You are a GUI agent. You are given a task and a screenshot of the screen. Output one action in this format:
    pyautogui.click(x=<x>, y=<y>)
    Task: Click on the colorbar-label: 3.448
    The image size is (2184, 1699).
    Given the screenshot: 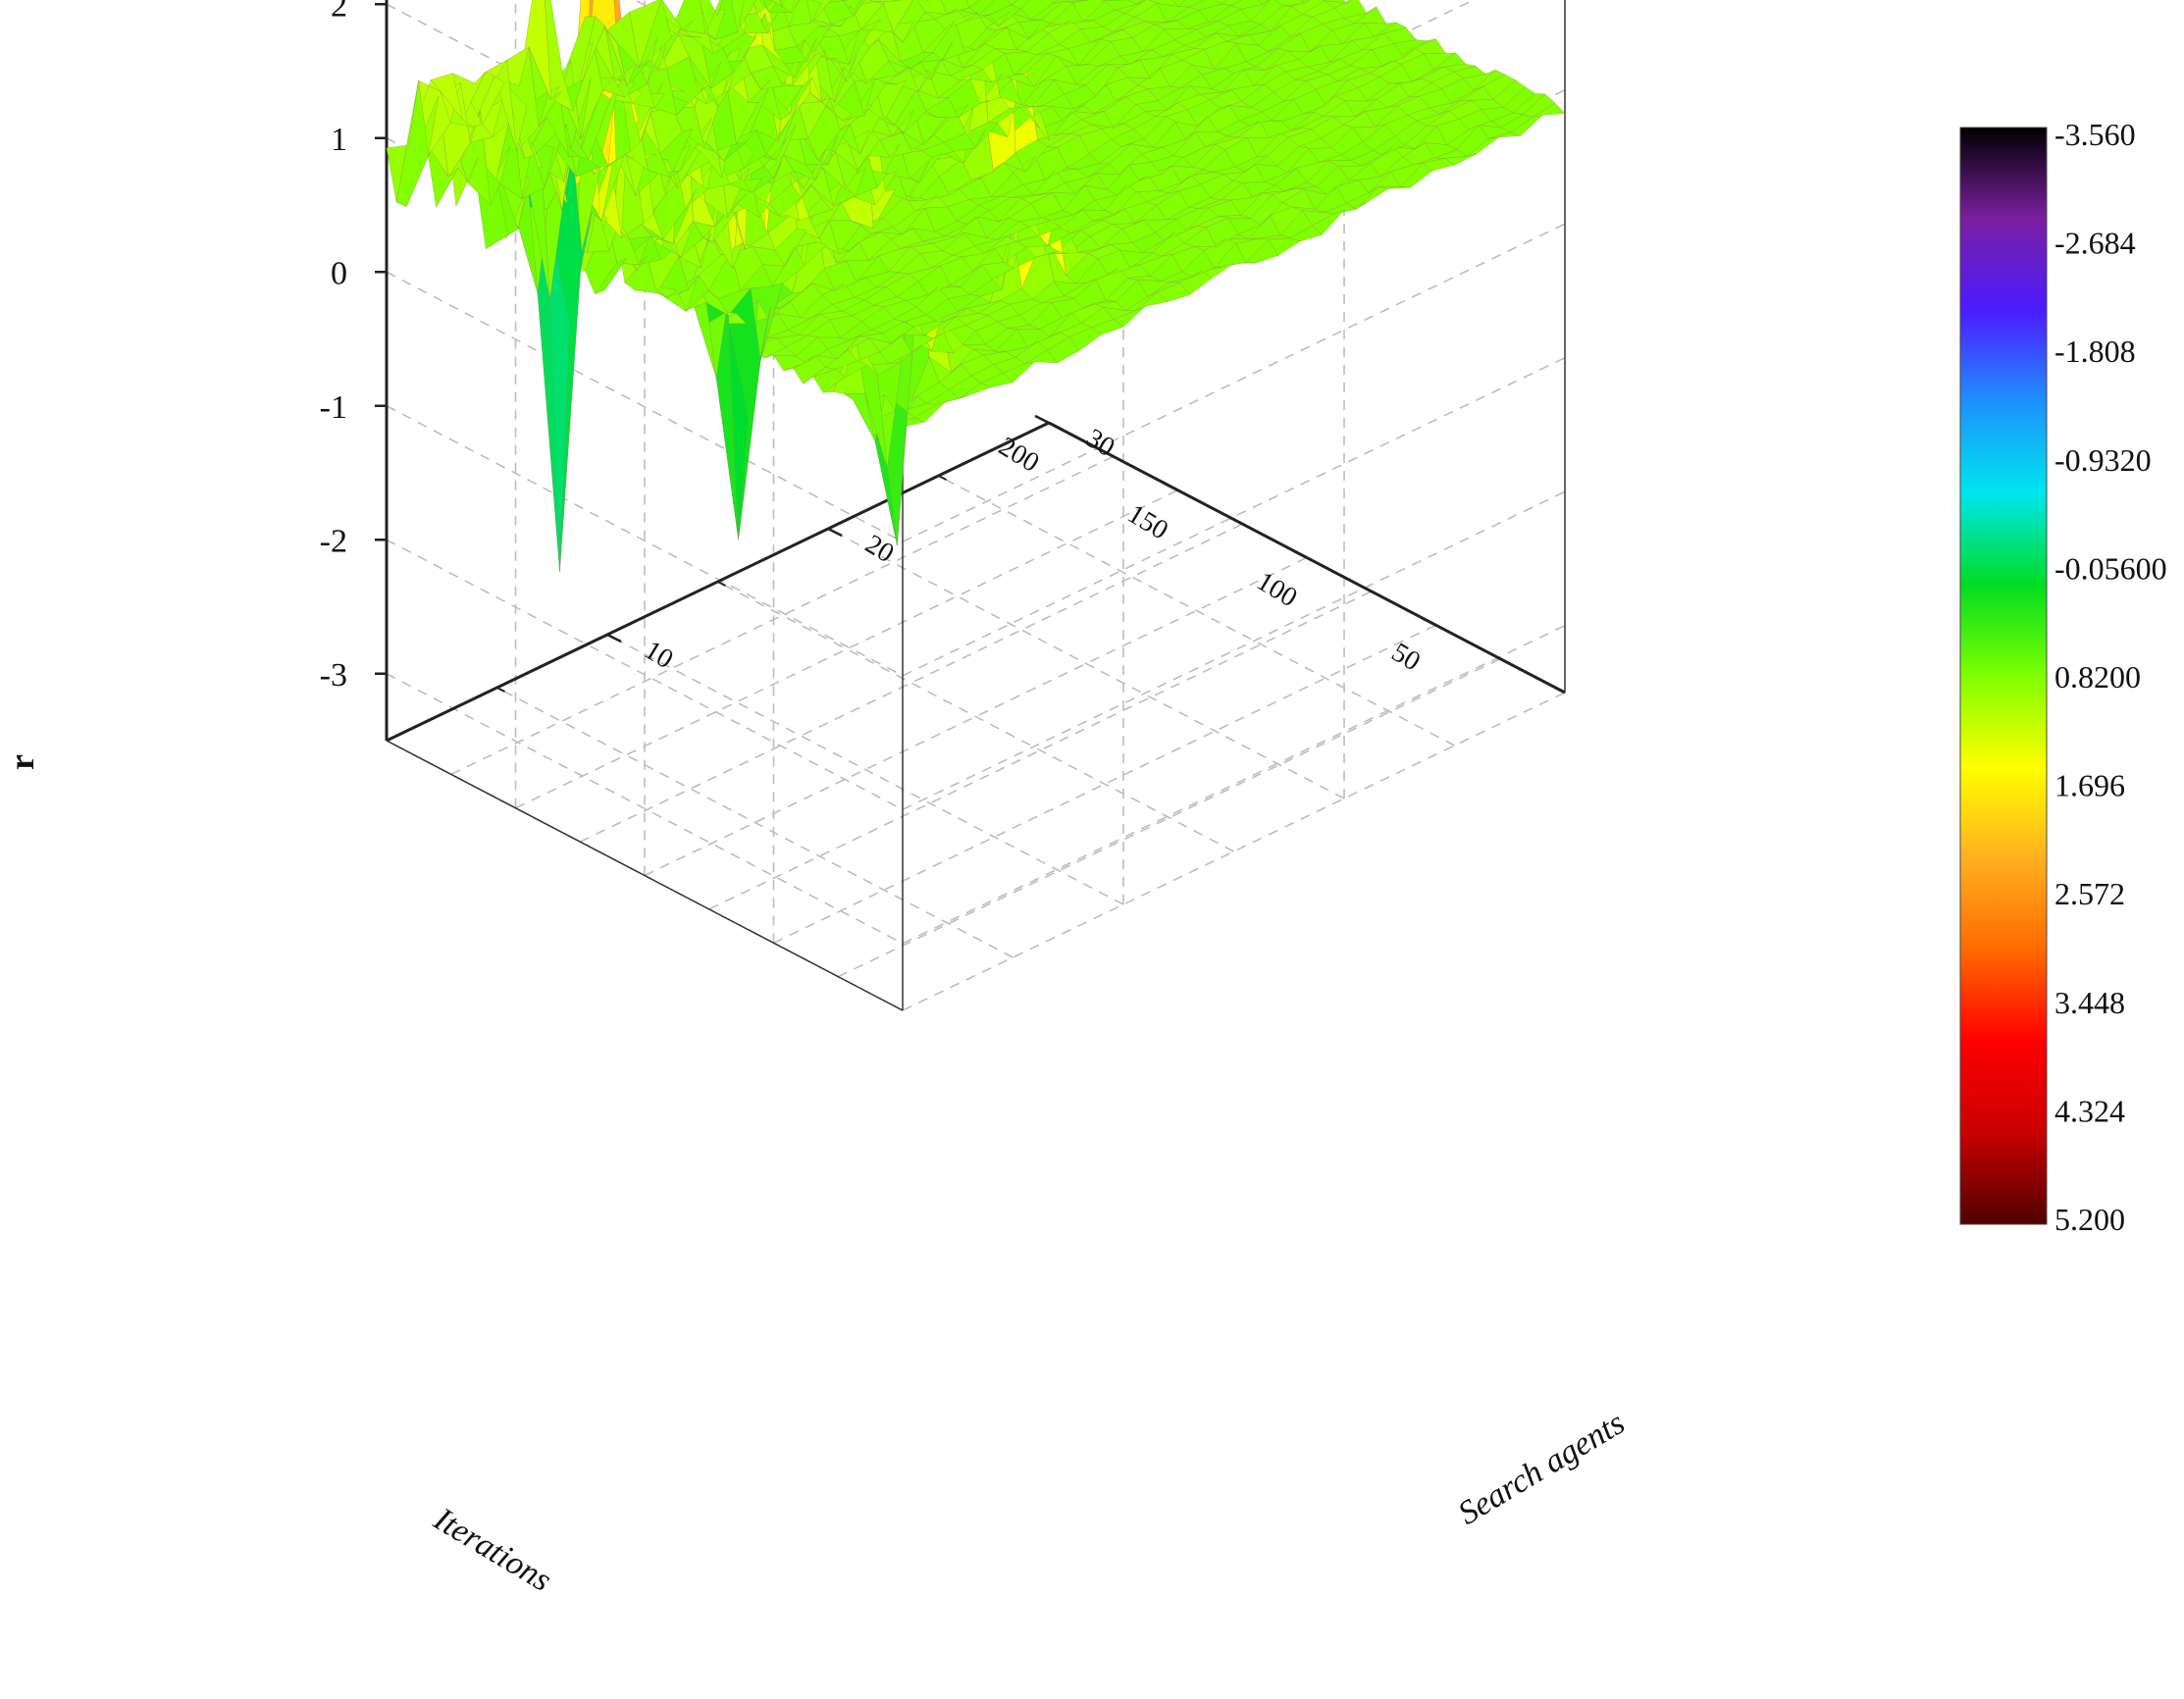 What is the action you would take?
    pyautogui.click(x=2089, y=1002)
    